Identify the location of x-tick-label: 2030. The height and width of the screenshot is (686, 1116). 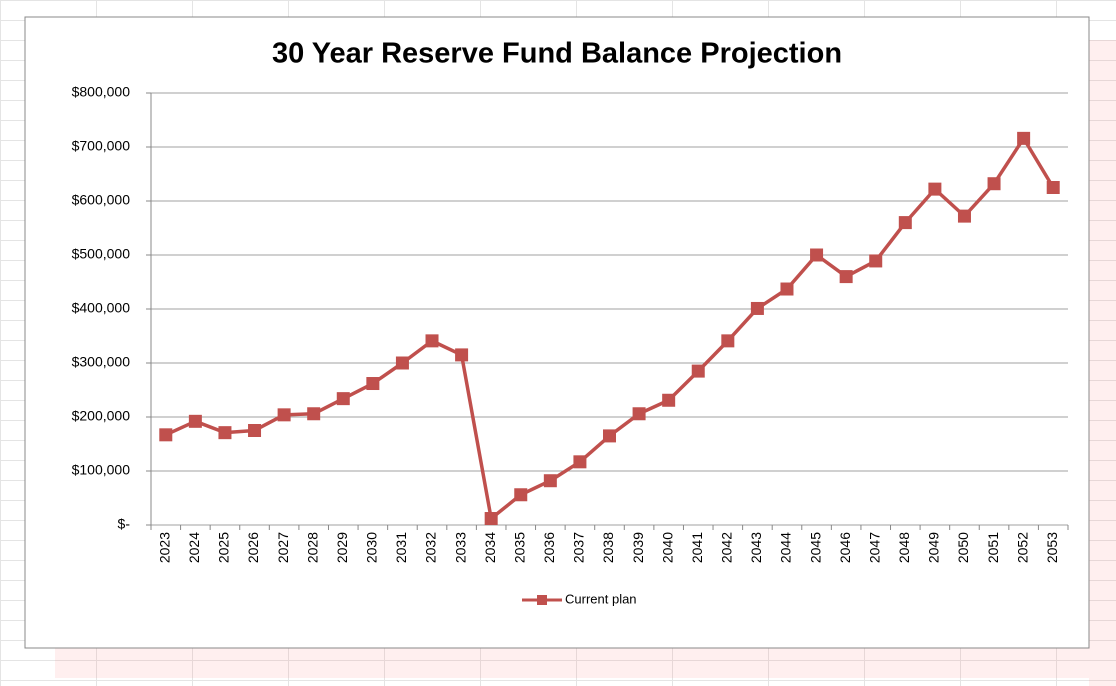
(372, 547).